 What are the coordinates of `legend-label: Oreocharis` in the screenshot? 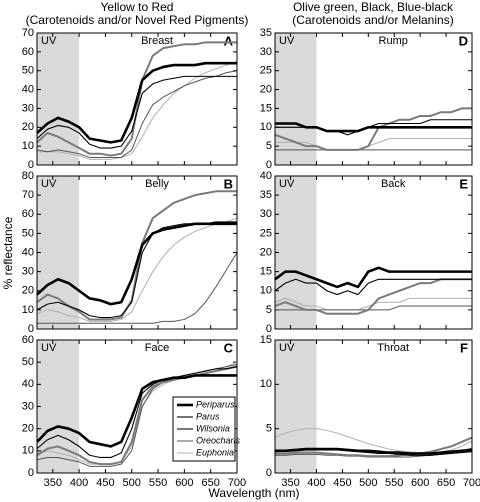 It's located at (218, 440).